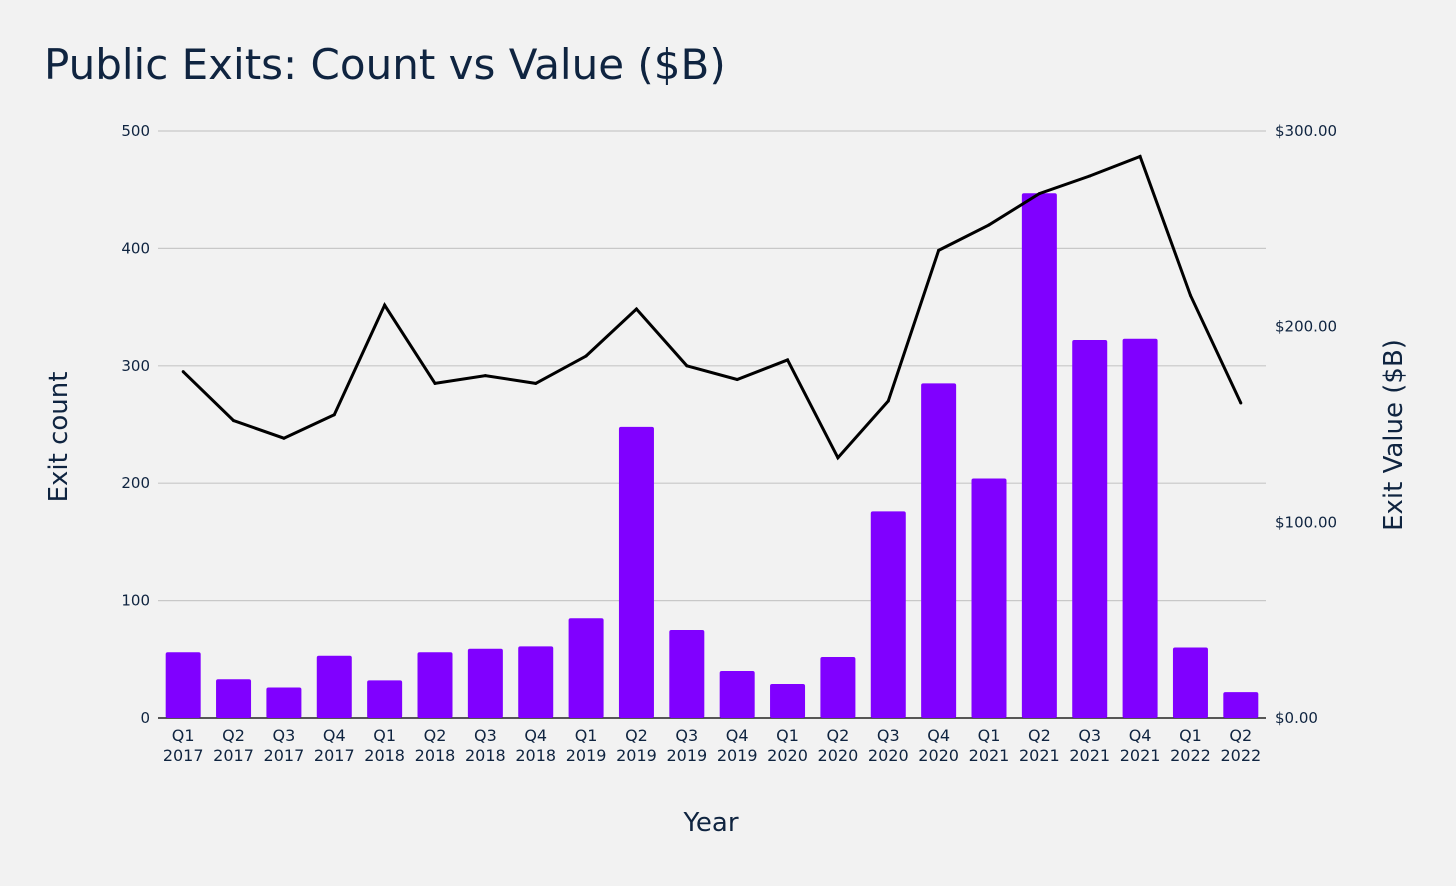 Image resolution: width=1456 pixels, height=886 pixels. What do you see at coordinates (1190, 295) in the screenshot?
I see `line-point-q1-2022` at bounding box center [1190, 295].